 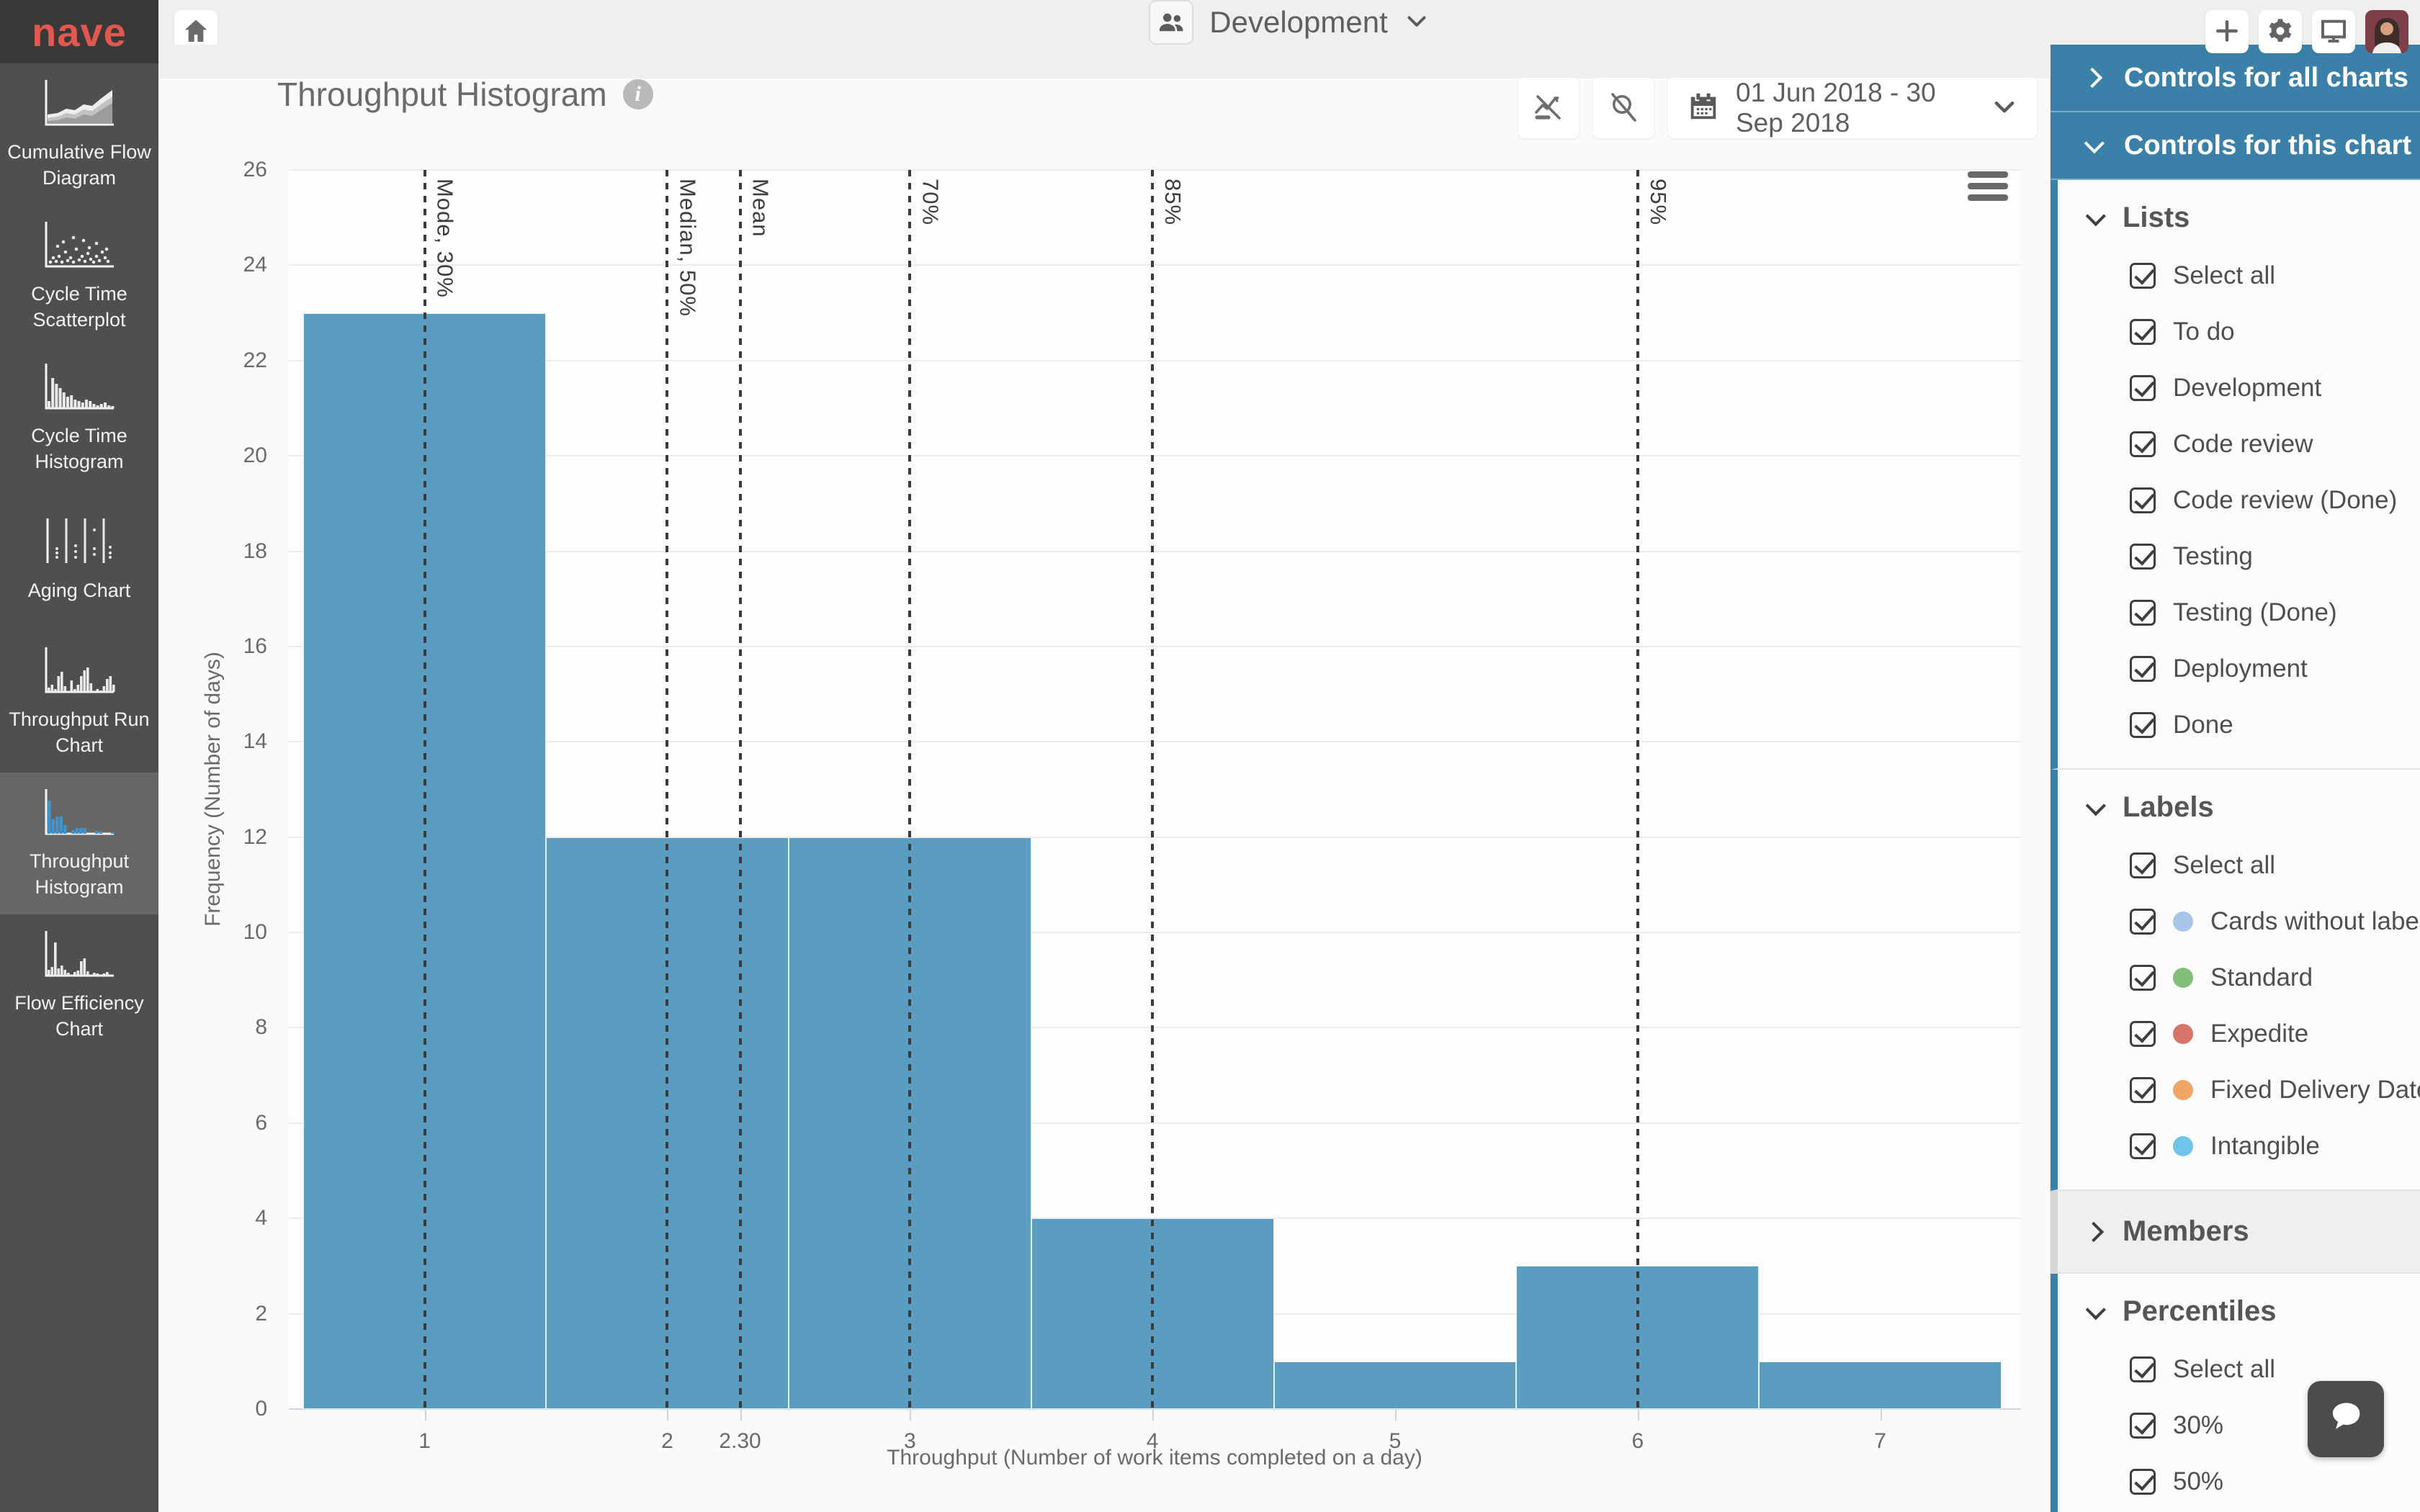 What do you see at coordinates (1988, 188) in the screenshot?
I see `chart-menu-button` at bounding box center [1988, 188].